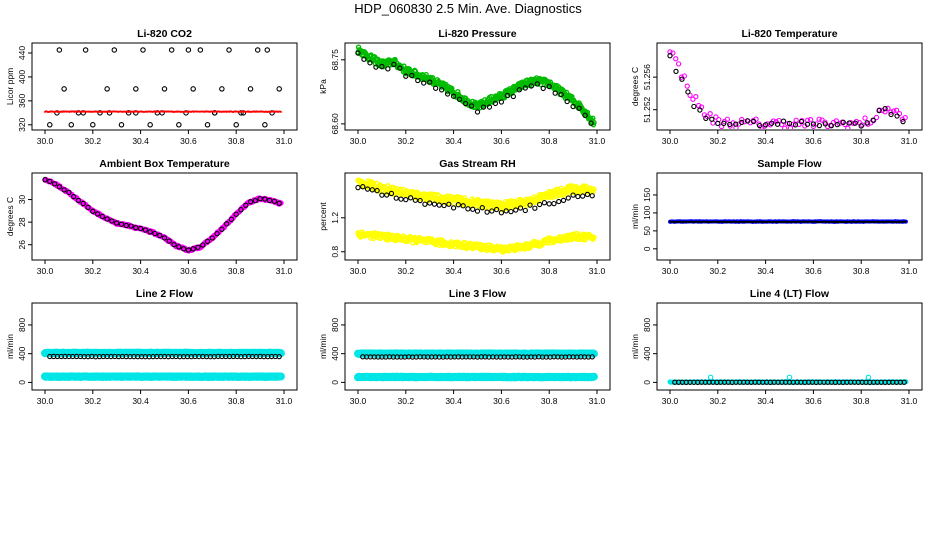  What do you see at coordinates (22, 200) in the screenshot?
I see `y-tick-label: 30` at bounding box center [22, 200].